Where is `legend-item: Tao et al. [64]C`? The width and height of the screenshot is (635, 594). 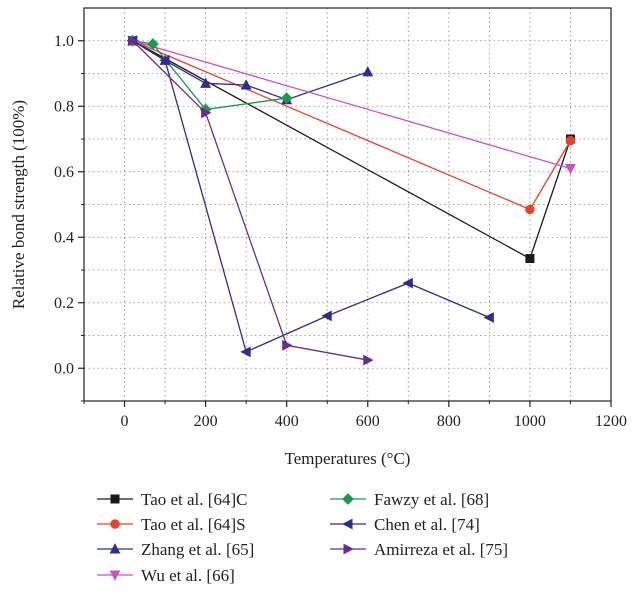 legend-item: Tao et al. [64]C is located at coordinates (172, 499).